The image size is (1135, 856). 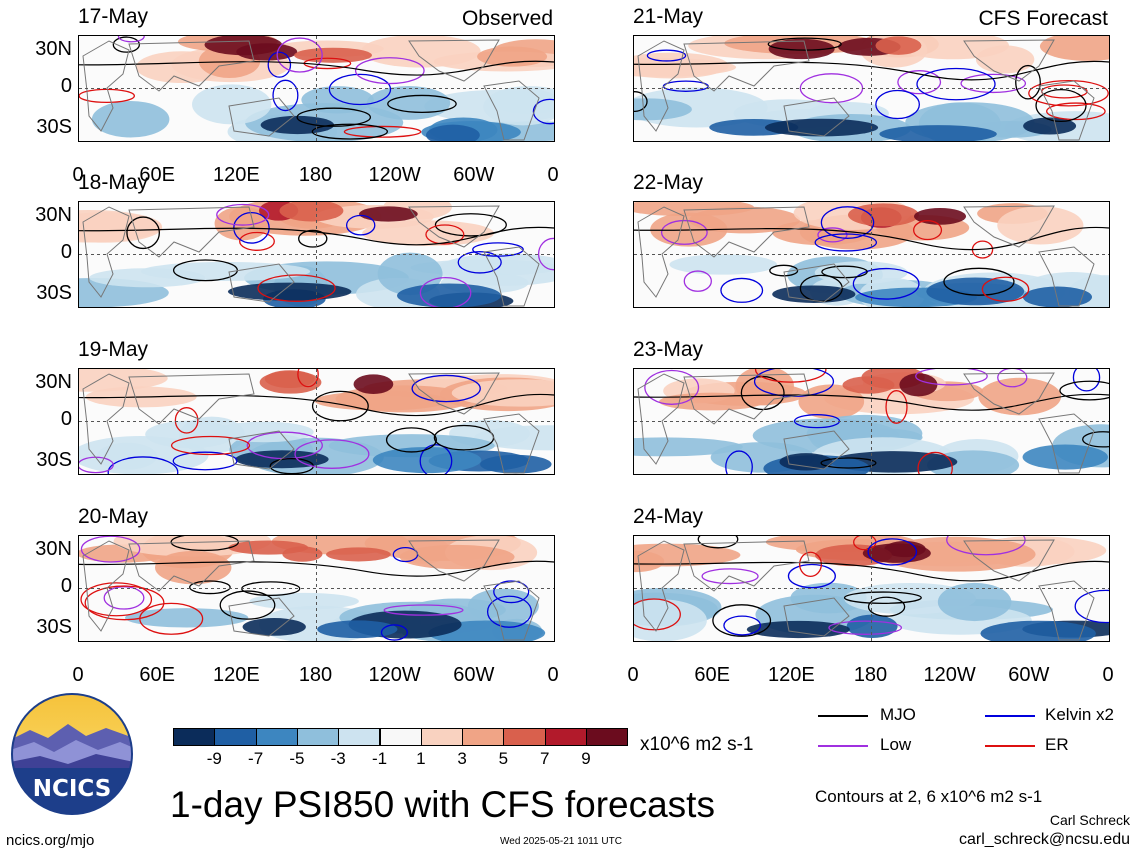 What do you see at coordinates (157, 175) in the screenshot?
I see `lon-tick-label: 60E` at bounding box center [157, 175].